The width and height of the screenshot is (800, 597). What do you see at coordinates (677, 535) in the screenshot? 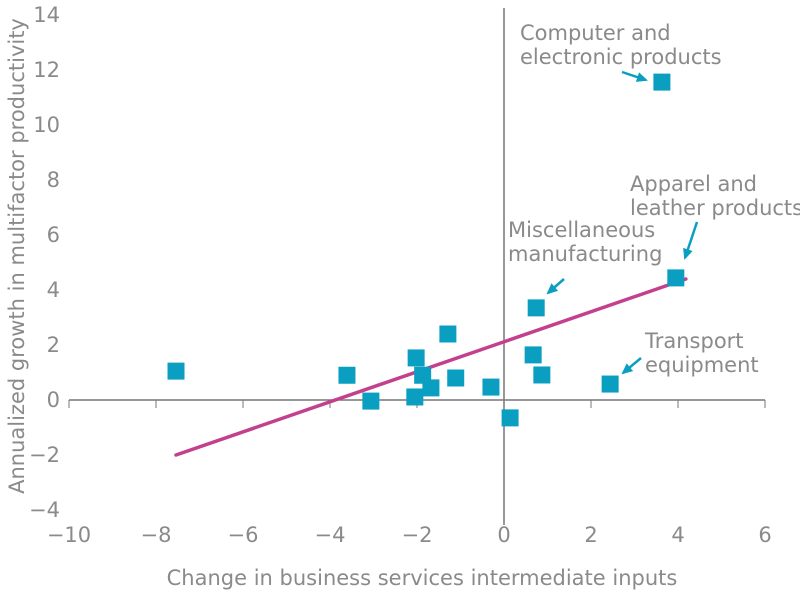
I see `x-tick-label: 4` at bounding box center [677, 535].